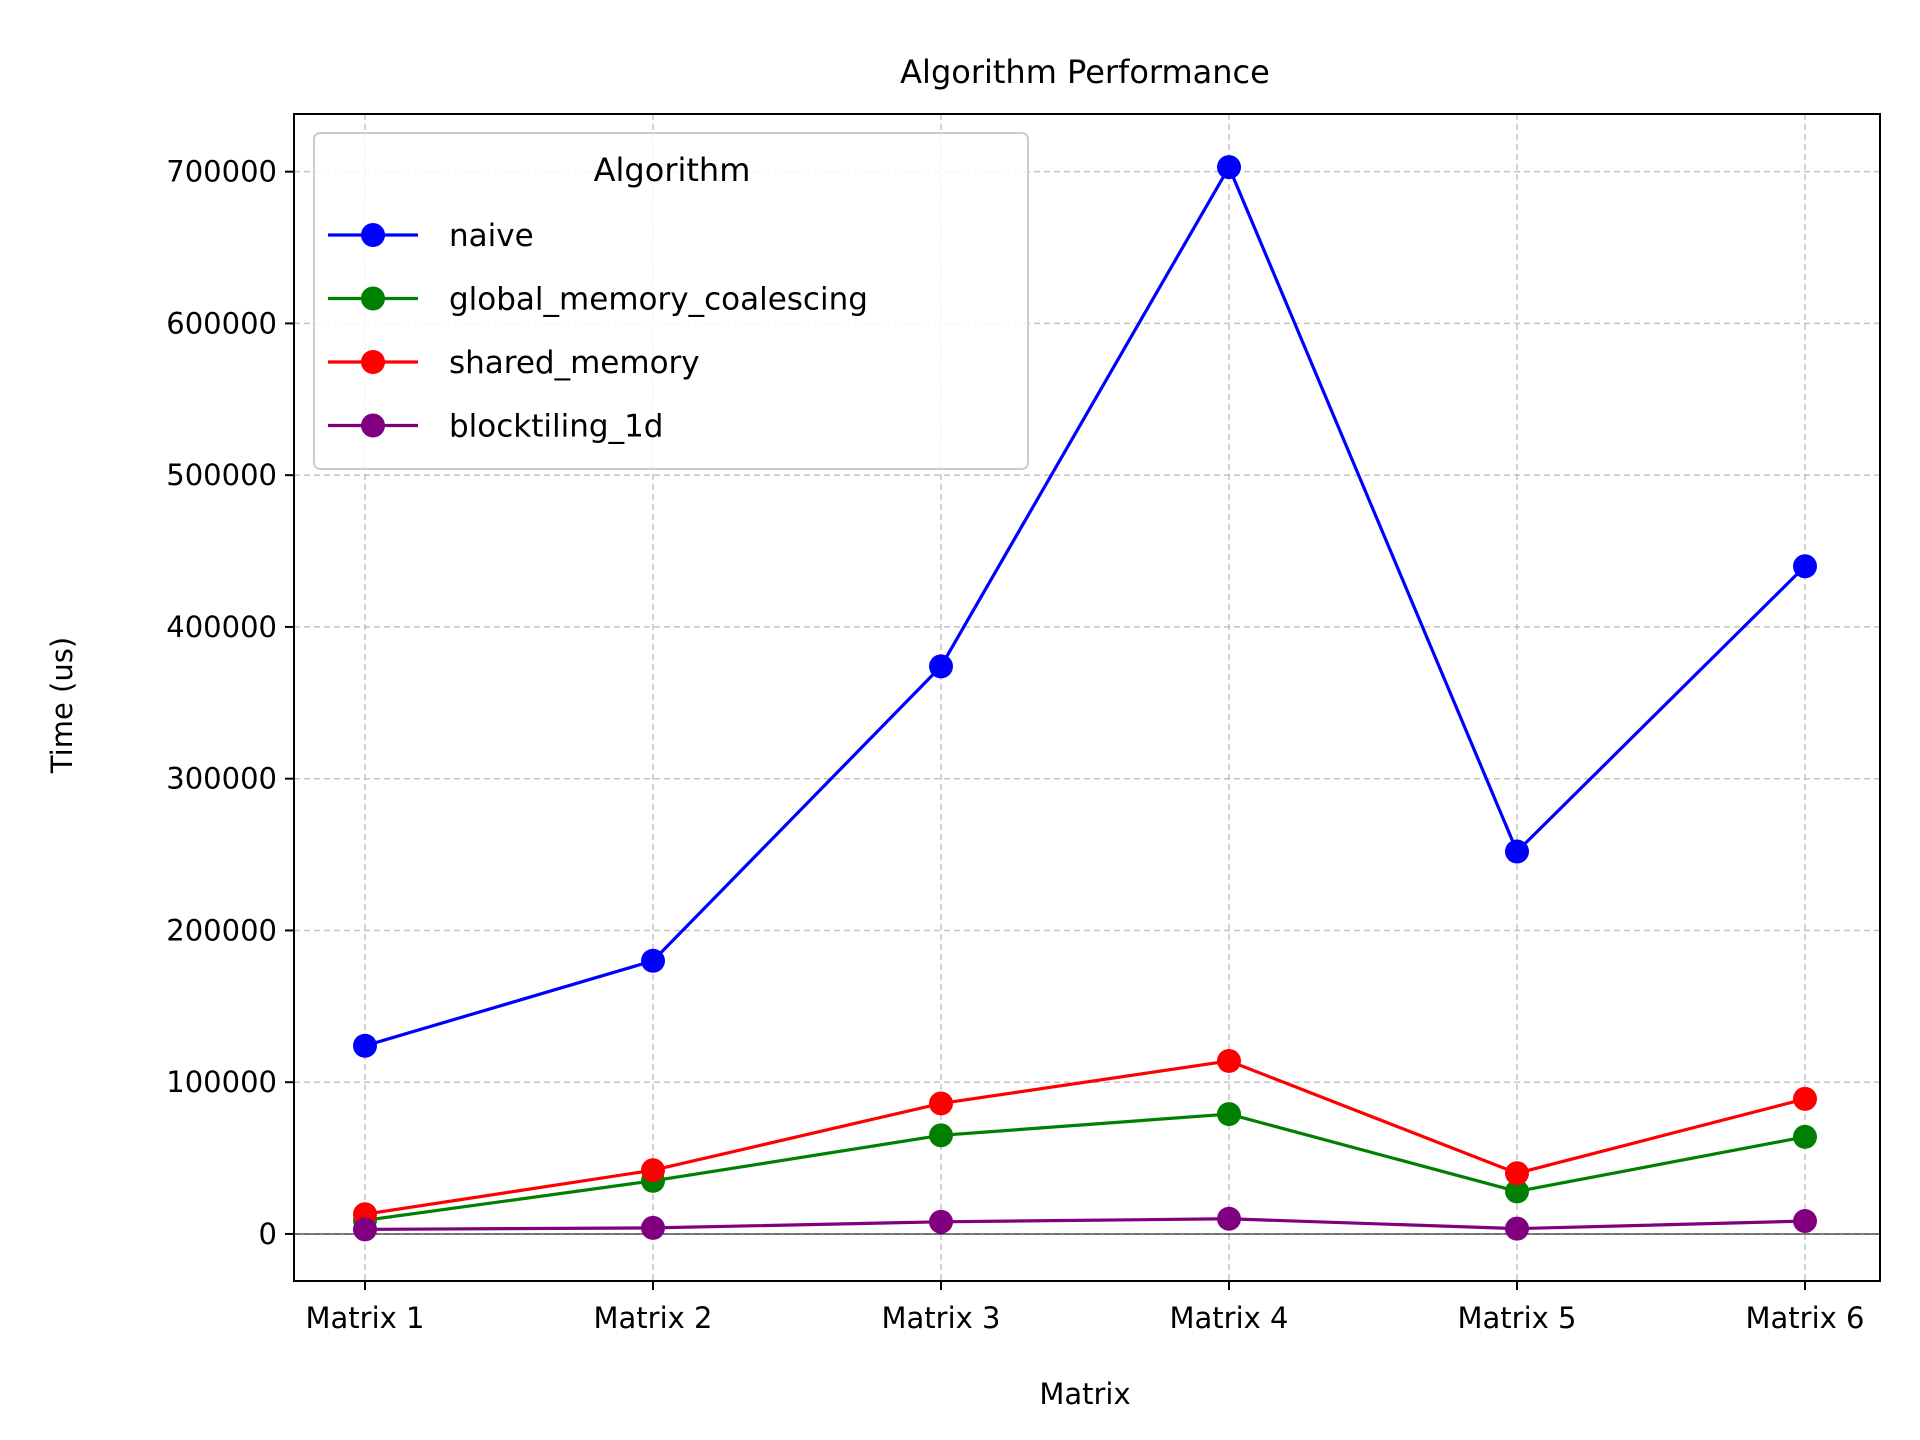  What do you see at coordinates (1085, 72) in the screenshot?
I see `chart-title: Algorithm Performance` at bounding box center [1085, 72].